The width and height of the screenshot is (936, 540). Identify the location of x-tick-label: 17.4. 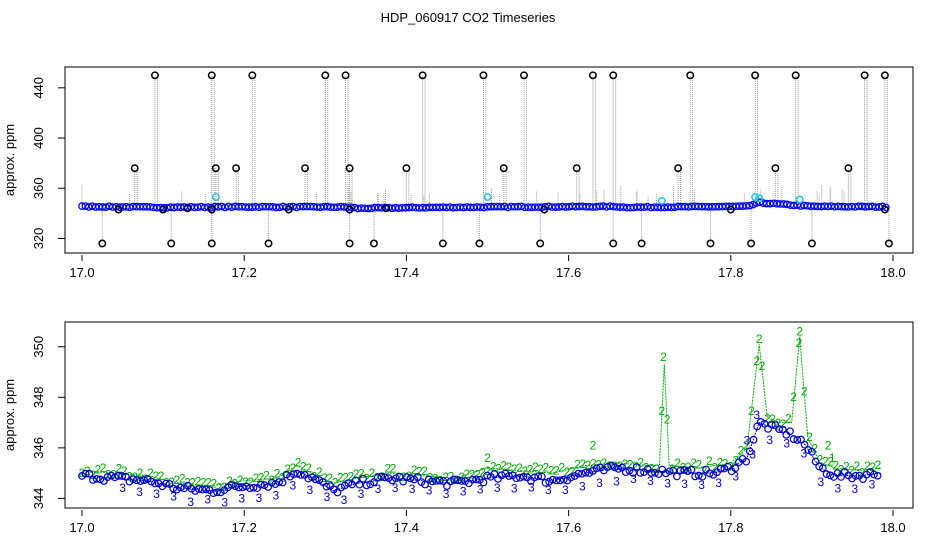
(406, 272).